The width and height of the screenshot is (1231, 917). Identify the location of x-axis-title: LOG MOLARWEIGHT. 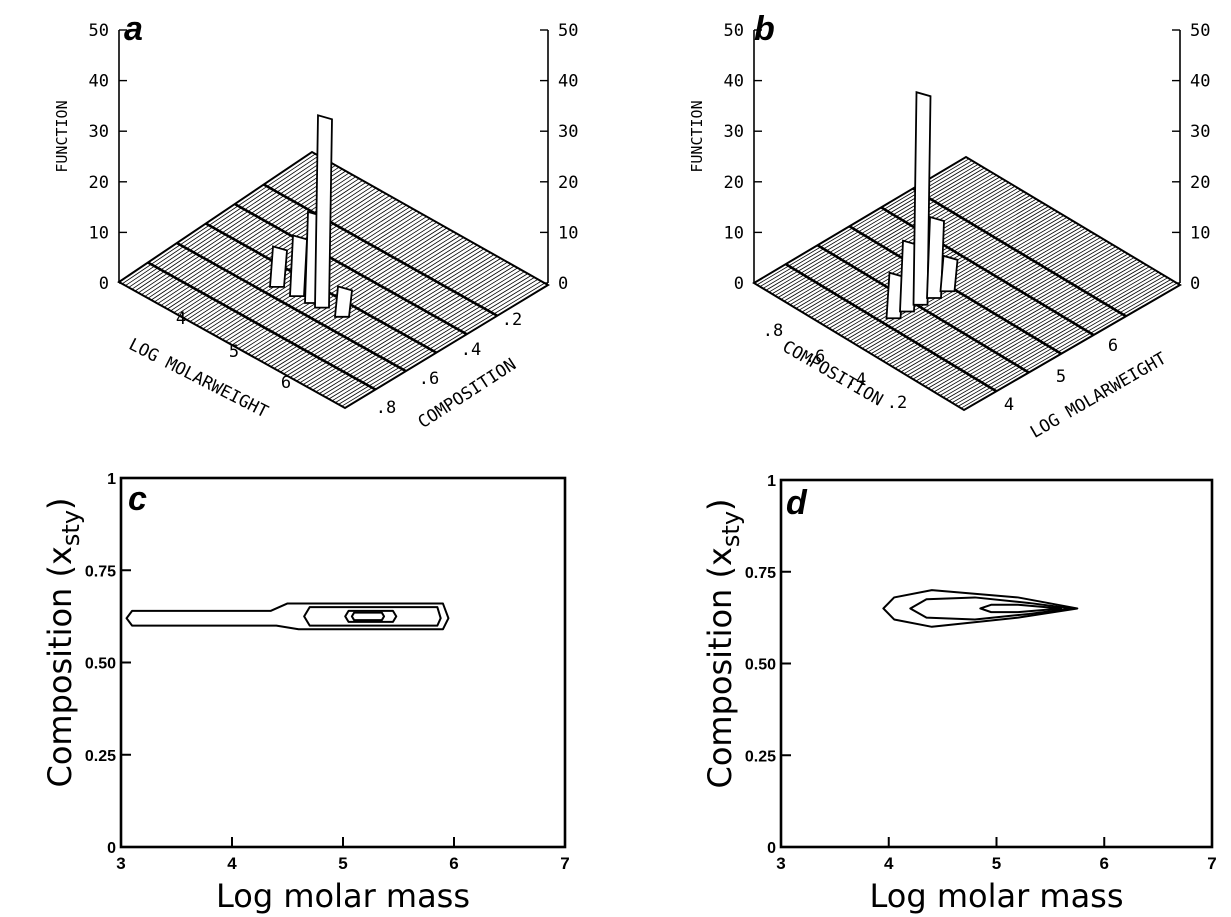
(1098, 396).